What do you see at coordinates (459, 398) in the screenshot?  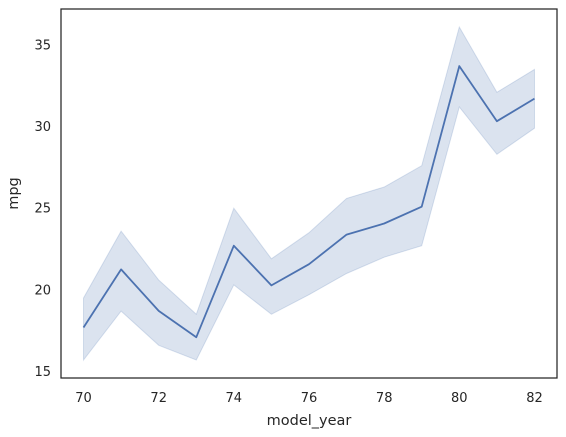 I see `x-tick-label: 80` at bounding box center [459, 398].